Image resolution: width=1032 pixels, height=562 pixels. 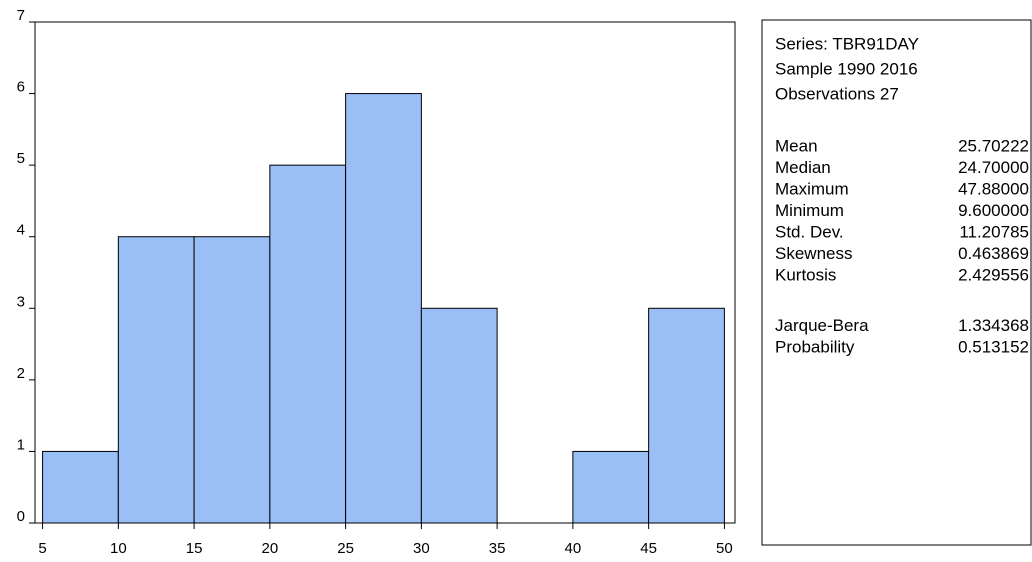 What do you see at coordinates (724, 548) in the screenshot?
I see `x-tick-label: 50` at bounding box center [724, 548].